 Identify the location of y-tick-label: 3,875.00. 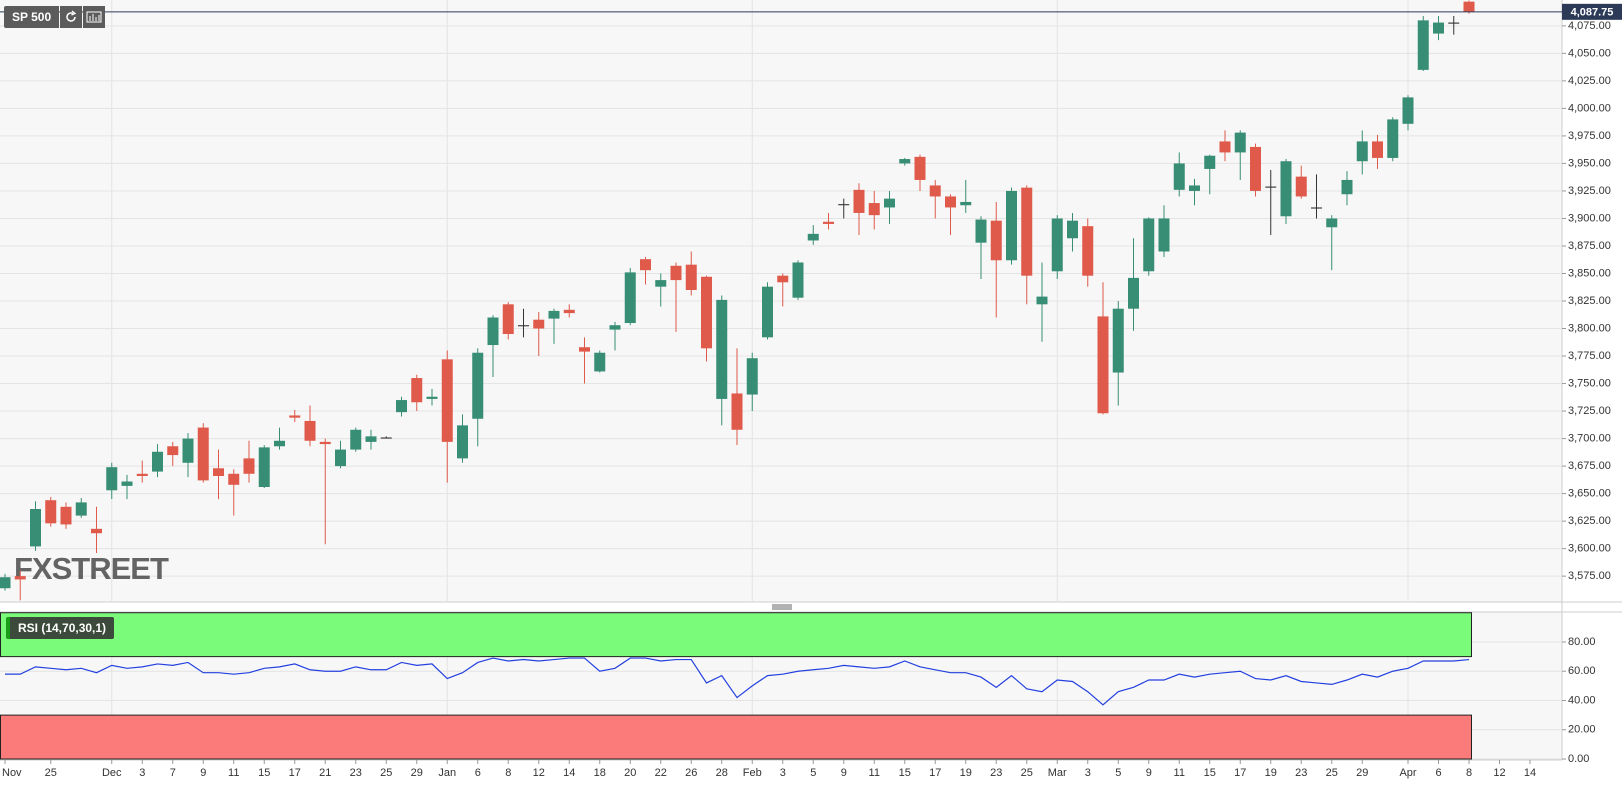
(1589, 246).